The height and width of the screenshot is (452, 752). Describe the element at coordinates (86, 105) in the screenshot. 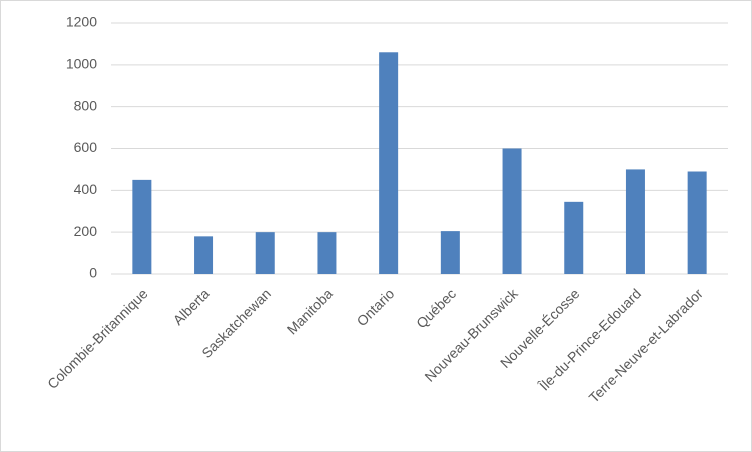

I see `y-tick-label: 800` at that location.